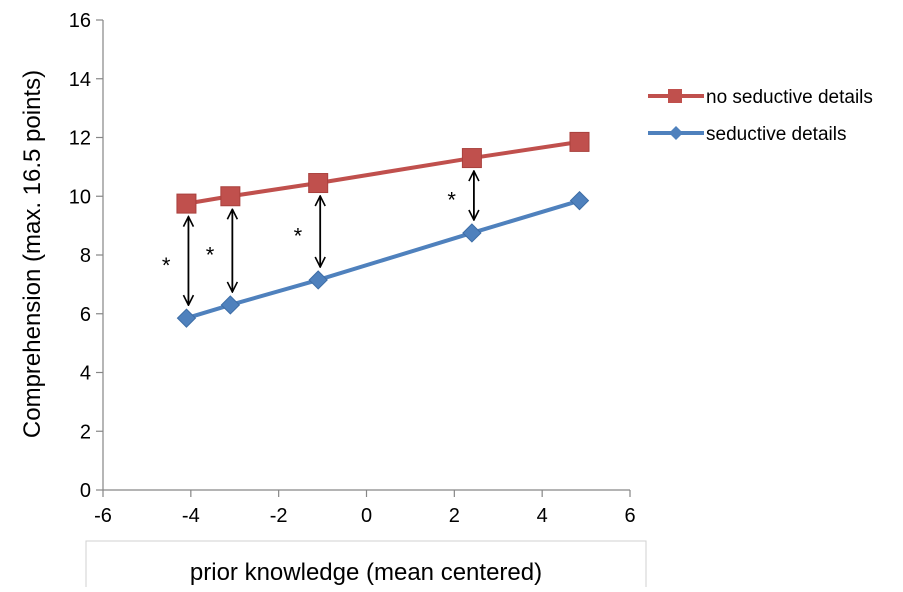  I want to click on annotations: * * * *, so click(318, 238).